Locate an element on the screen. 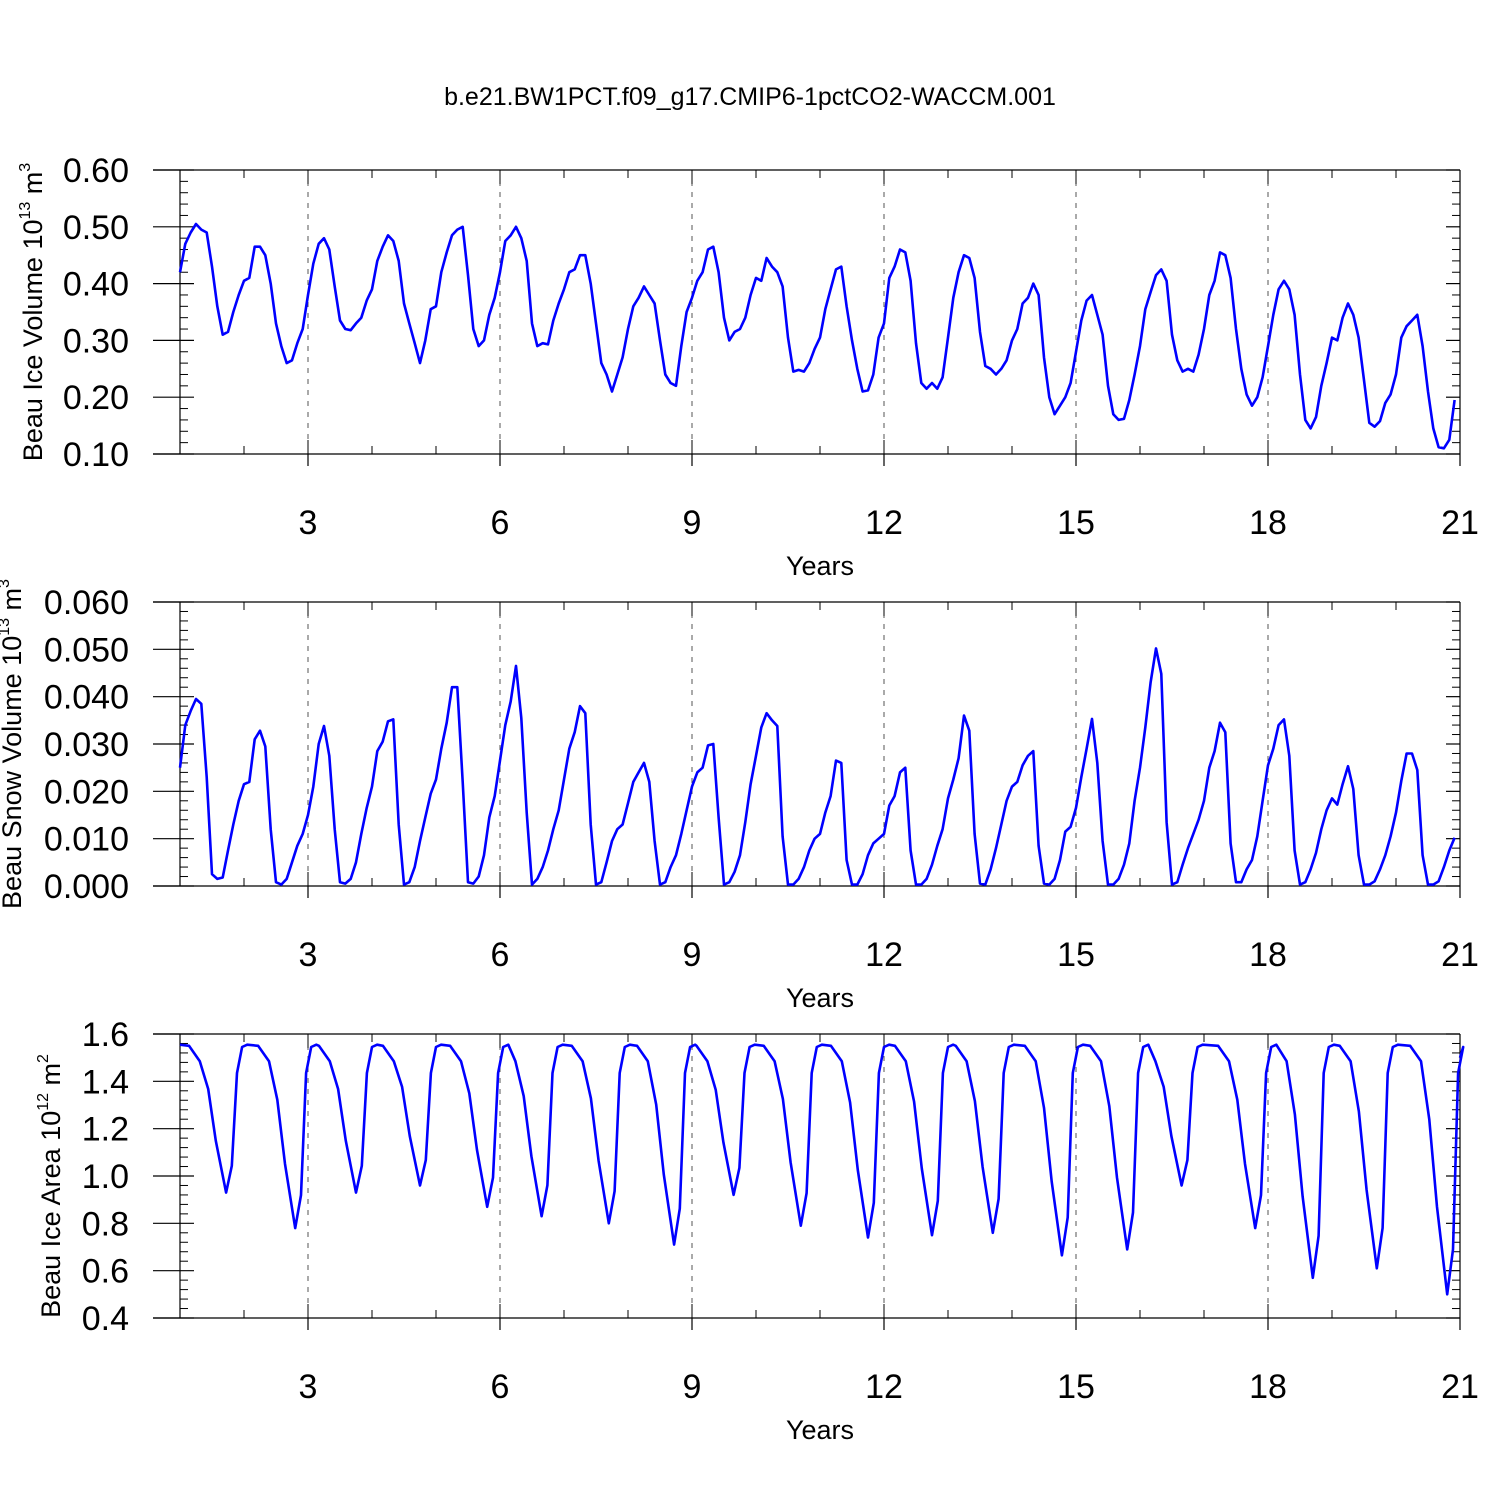 This screenshot has height=1500, width=1500. y-tick-label: 0.050 is located at coordinates (86, 650).